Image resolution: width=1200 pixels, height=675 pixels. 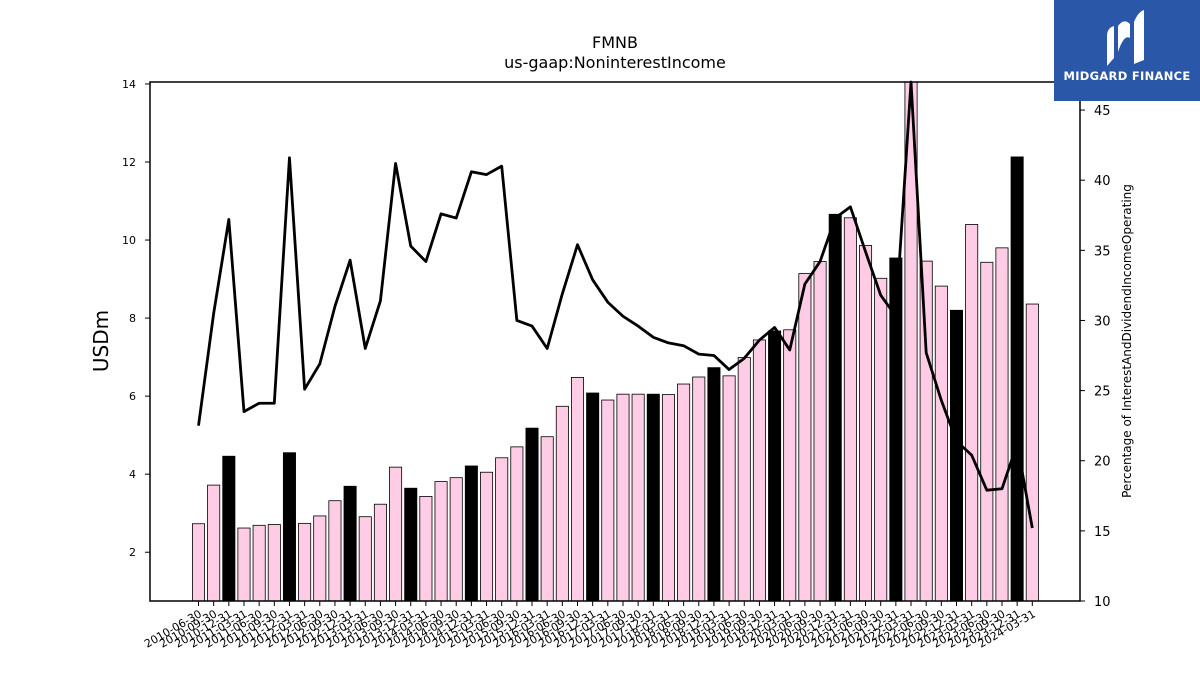 What do you see at coordinates (1102, 251) in the screenshot?
I see `y-tick-label-right: 35` at bounding box center [1102, 251].